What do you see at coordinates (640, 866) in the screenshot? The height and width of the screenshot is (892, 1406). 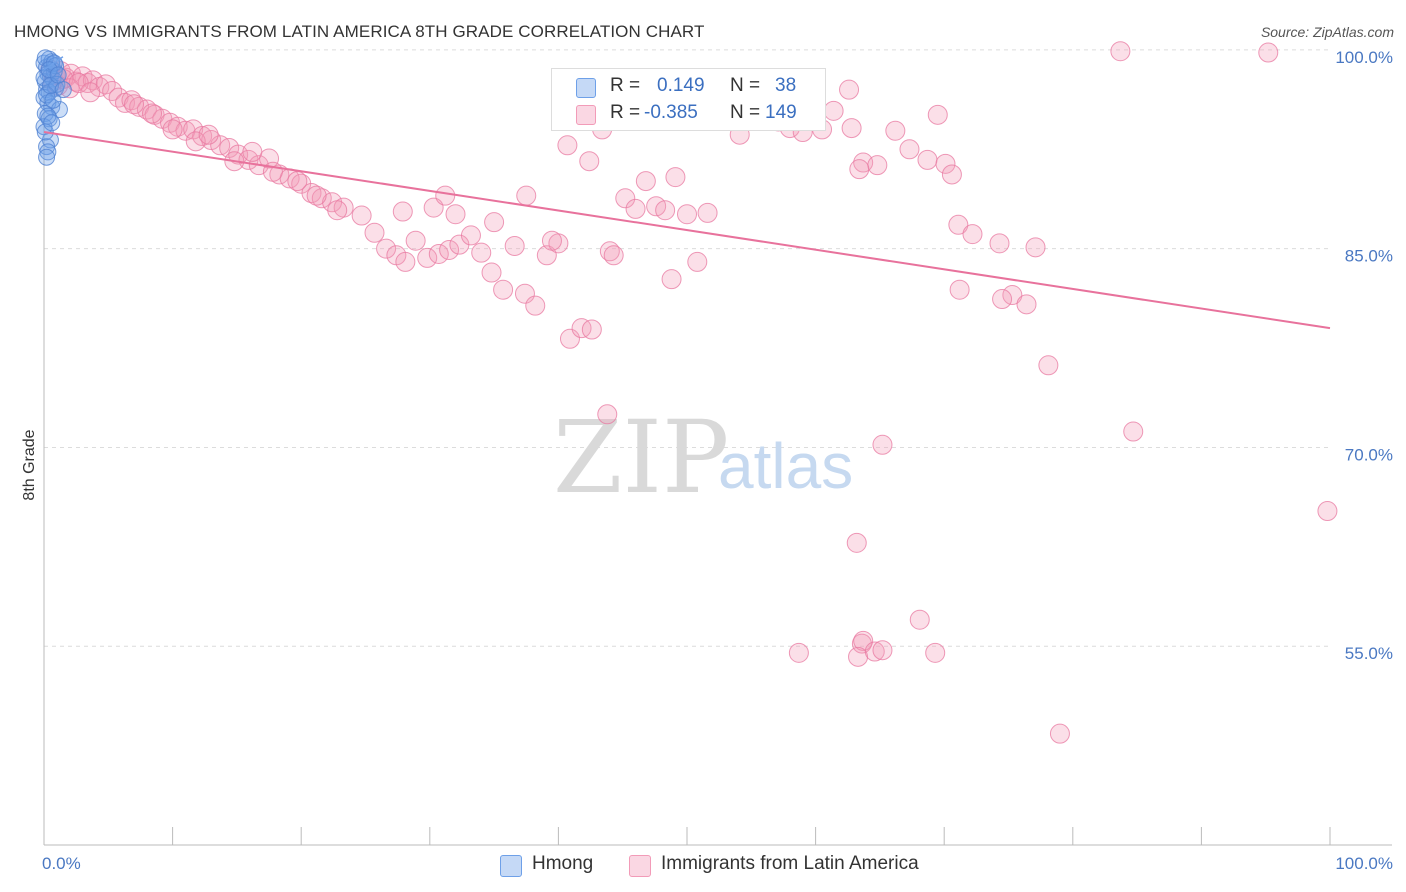 I see `latin-america-swatch` at bounding box center [640, 866].